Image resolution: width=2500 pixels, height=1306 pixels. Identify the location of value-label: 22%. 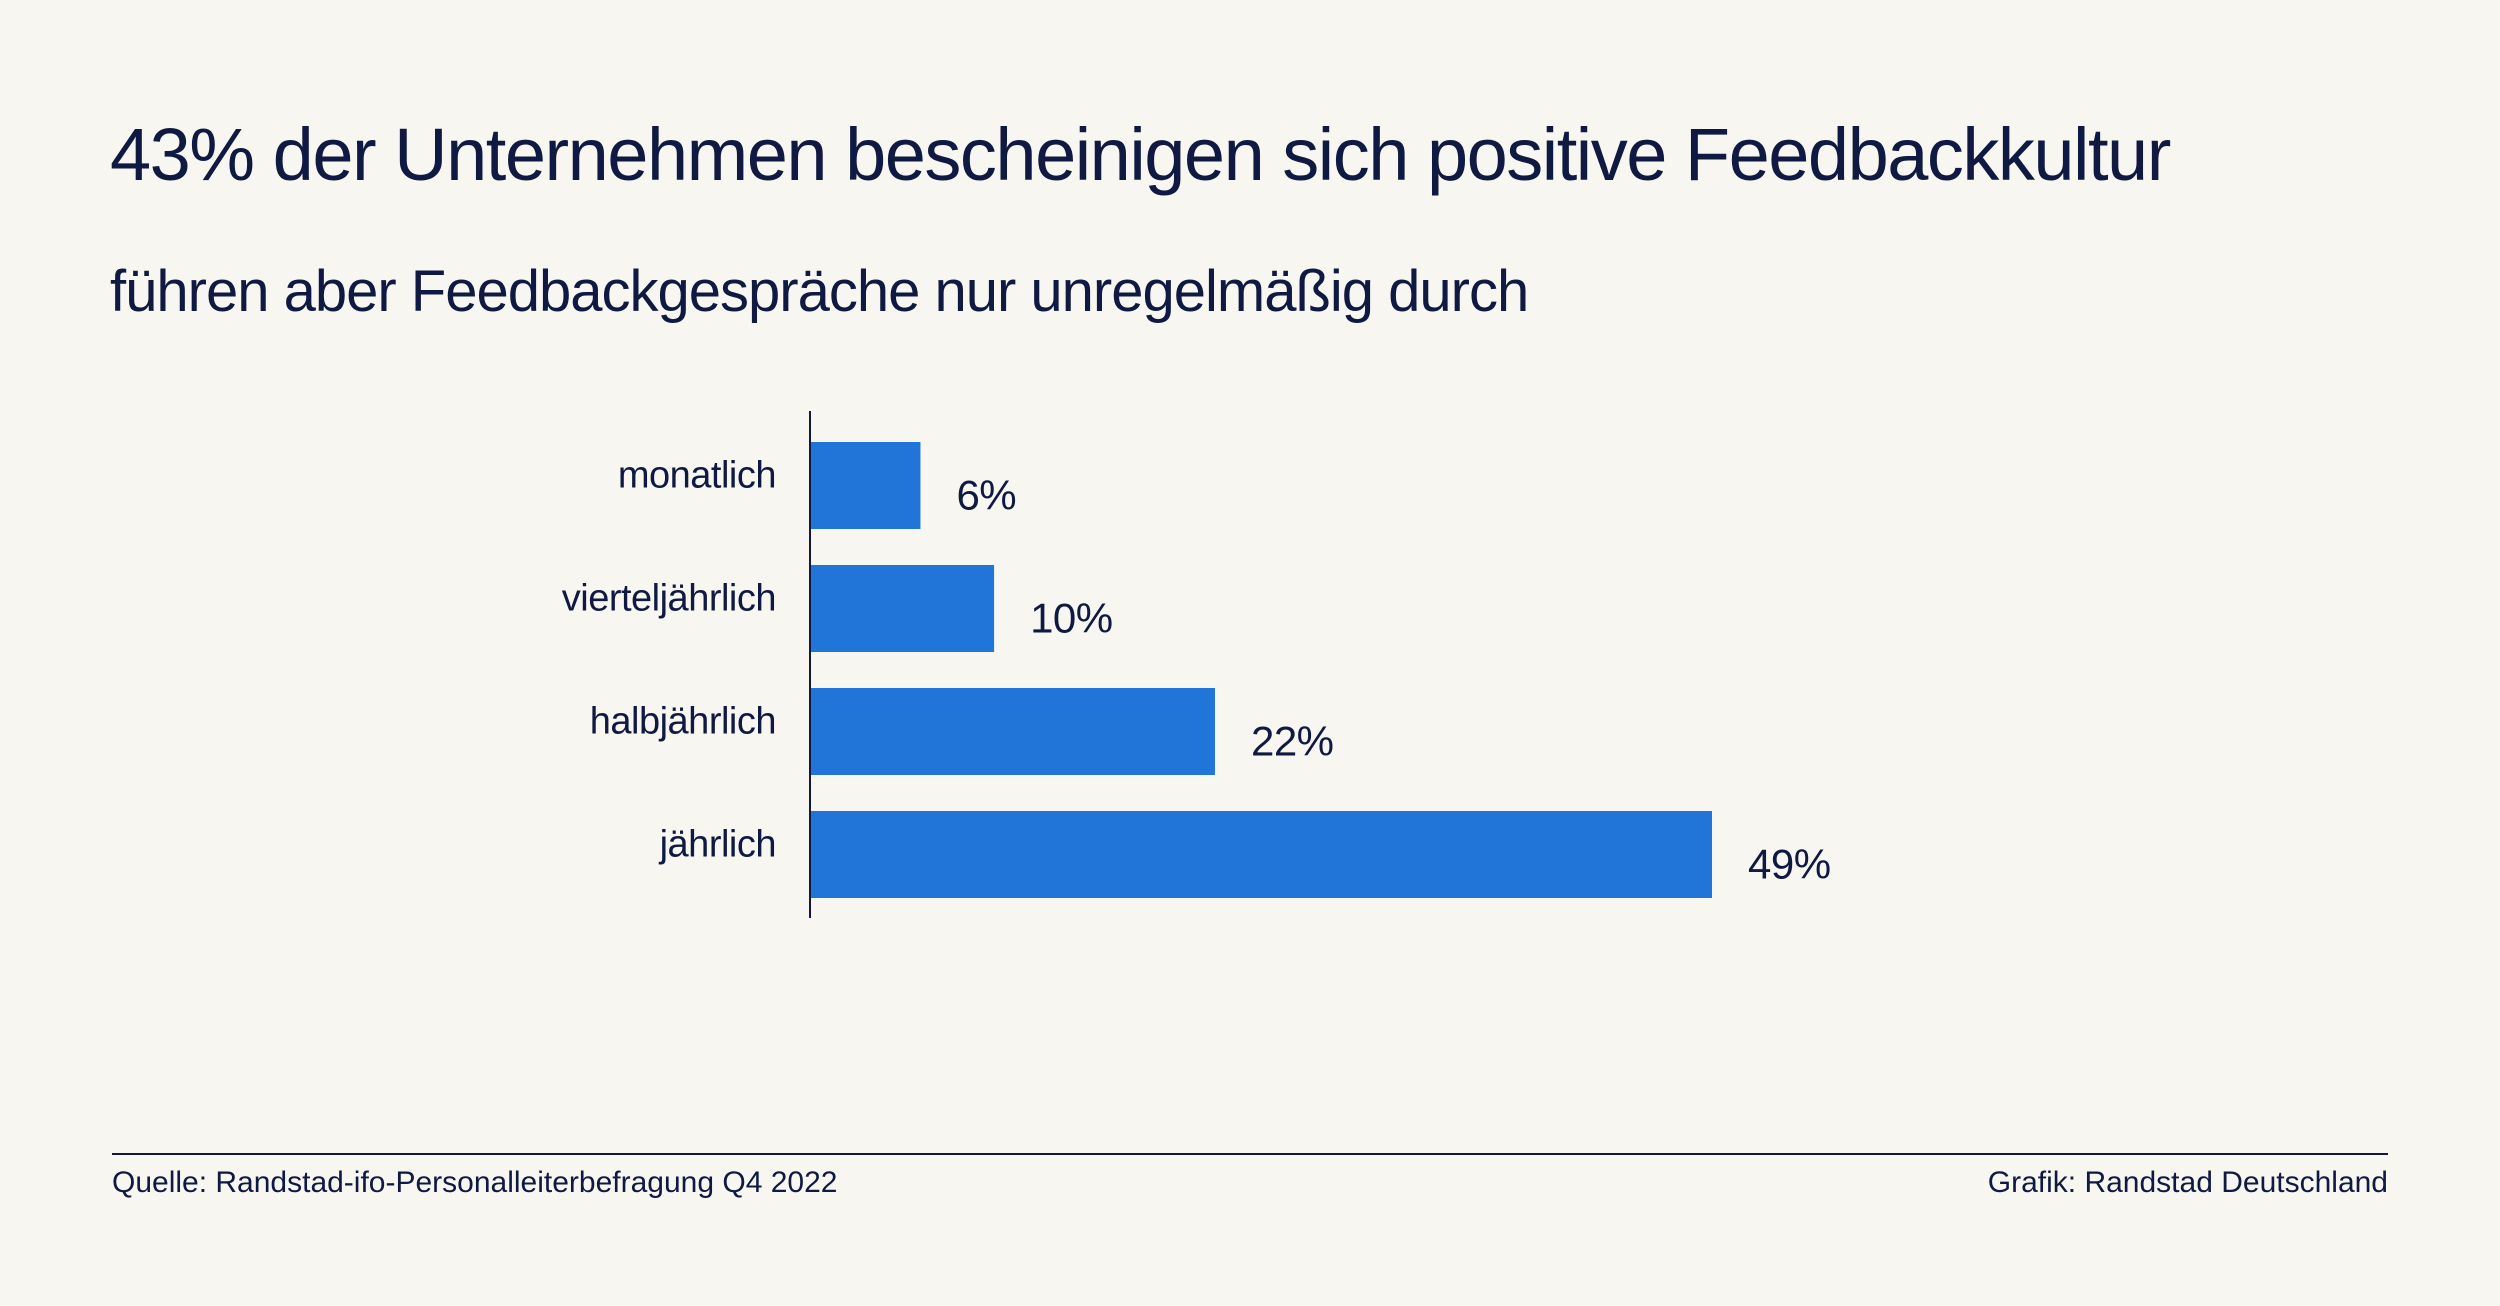
(1292, 741).